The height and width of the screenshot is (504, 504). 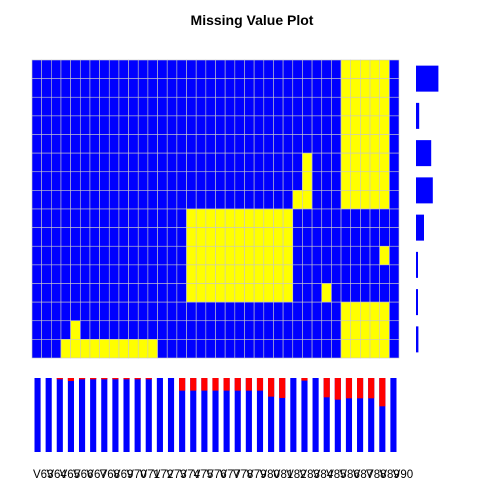 What do you see at coordinates (43, 475) in the screenshot?
I see `variable-label: V63` at bounding box center [43, 475].